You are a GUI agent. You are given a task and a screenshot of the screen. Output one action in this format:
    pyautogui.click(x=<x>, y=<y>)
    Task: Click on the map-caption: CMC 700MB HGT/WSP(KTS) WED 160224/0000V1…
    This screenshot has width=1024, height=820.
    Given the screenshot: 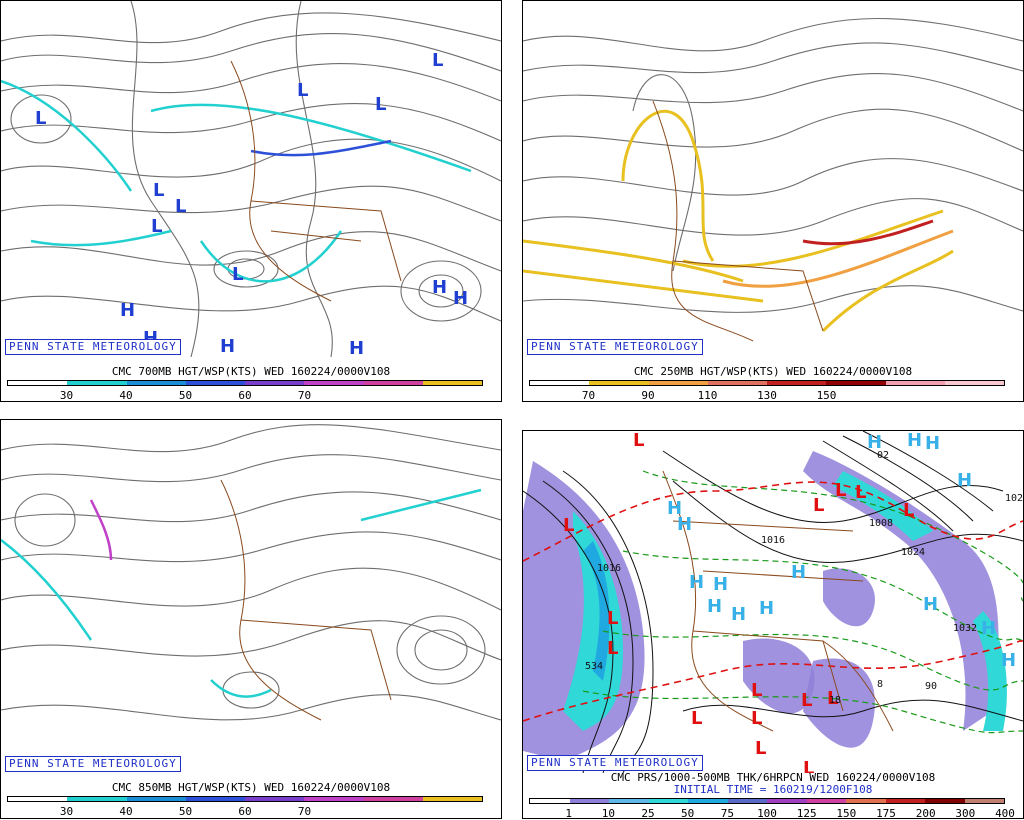 What is the action you would take?
    pyautogui.click(x=251, y=371)
    